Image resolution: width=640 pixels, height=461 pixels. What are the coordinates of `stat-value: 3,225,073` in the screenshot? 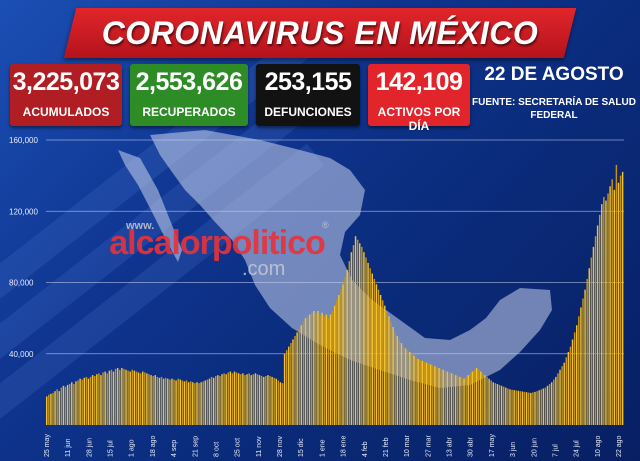 It's located at (66, 82).